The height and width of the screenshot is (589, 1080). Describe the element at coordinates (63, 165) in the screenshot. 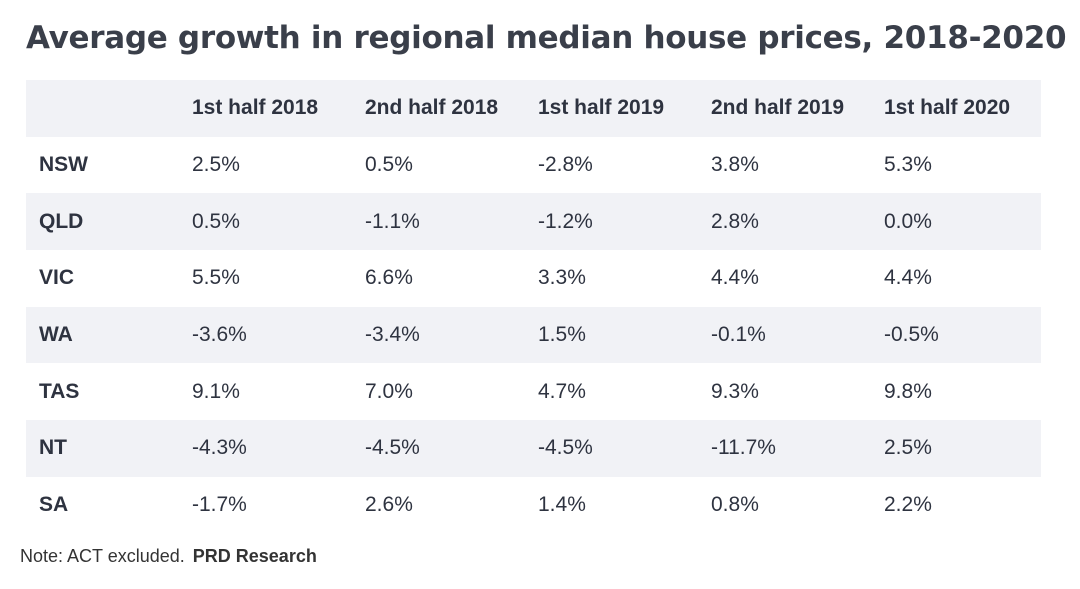

I see `region-label: NSW` at that location.